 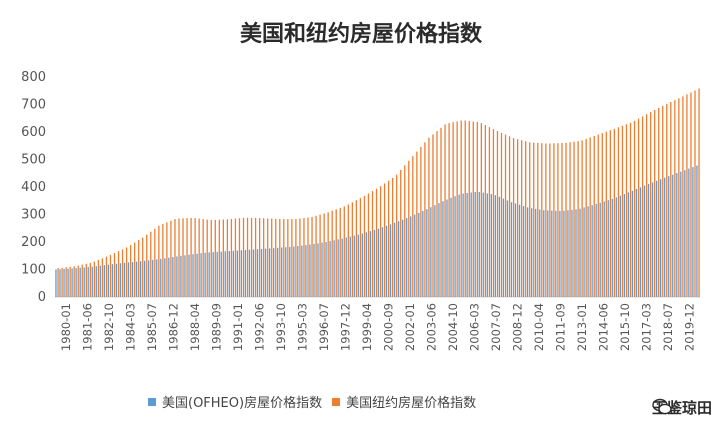 I want to click on x-tick-label: 1996-07, so click(x=324, y=327).